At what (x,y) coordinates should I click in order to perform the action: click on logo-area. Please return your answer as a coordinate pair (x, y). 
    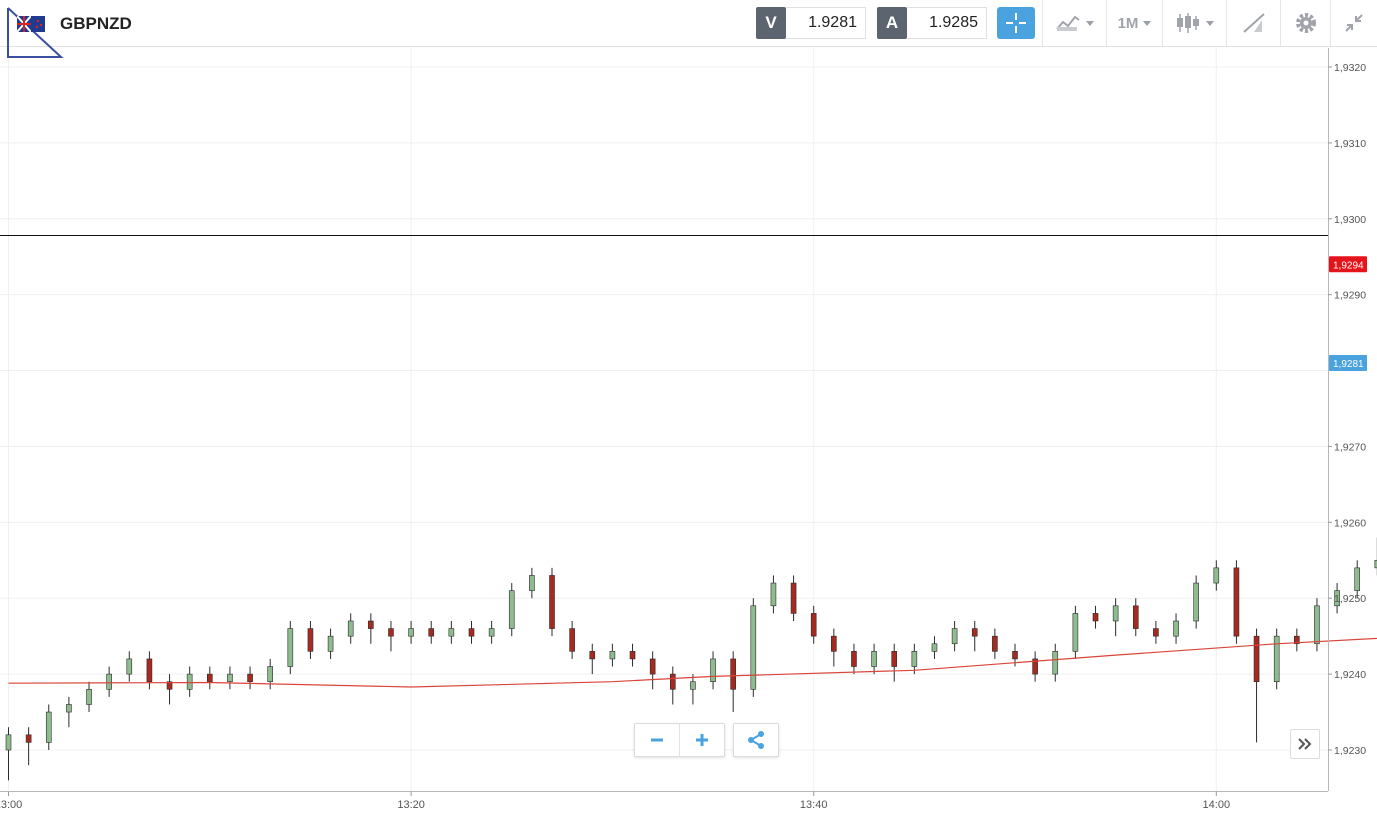
    Looking at the image, I should click on (35, 30).